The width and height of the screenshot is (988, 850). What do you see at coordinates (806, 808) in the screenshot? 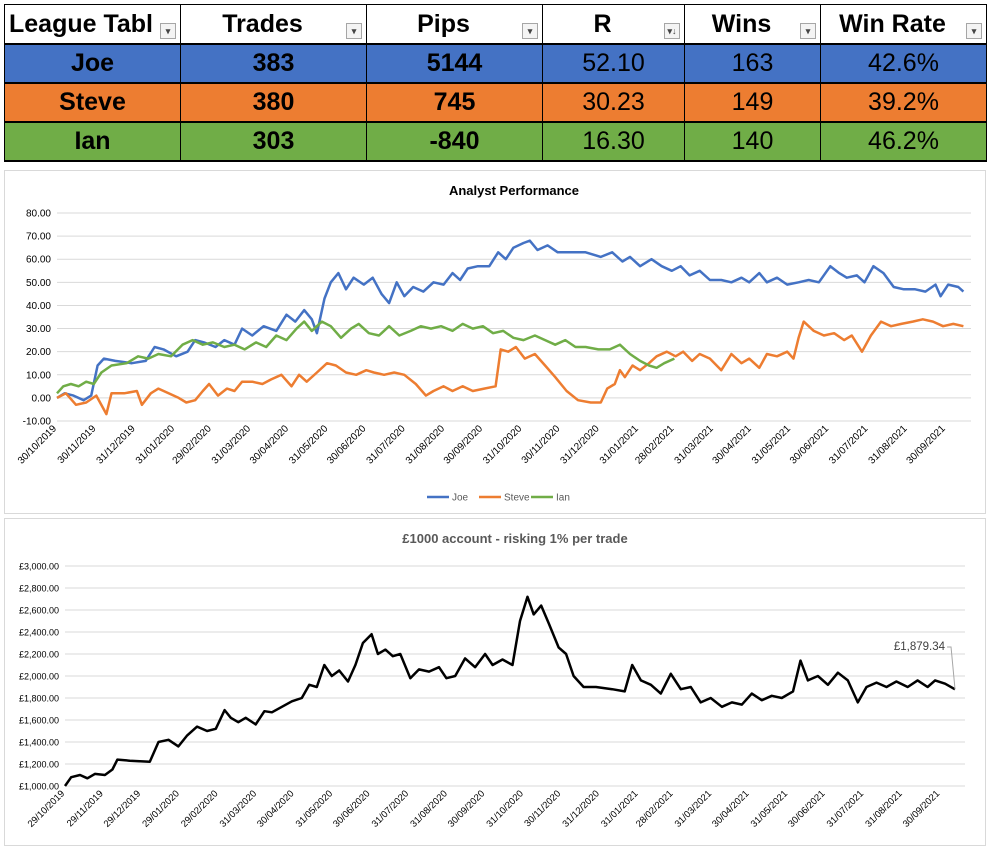
I see `x-tick-label: 30/06/2021` at bounding box center [806, 808].